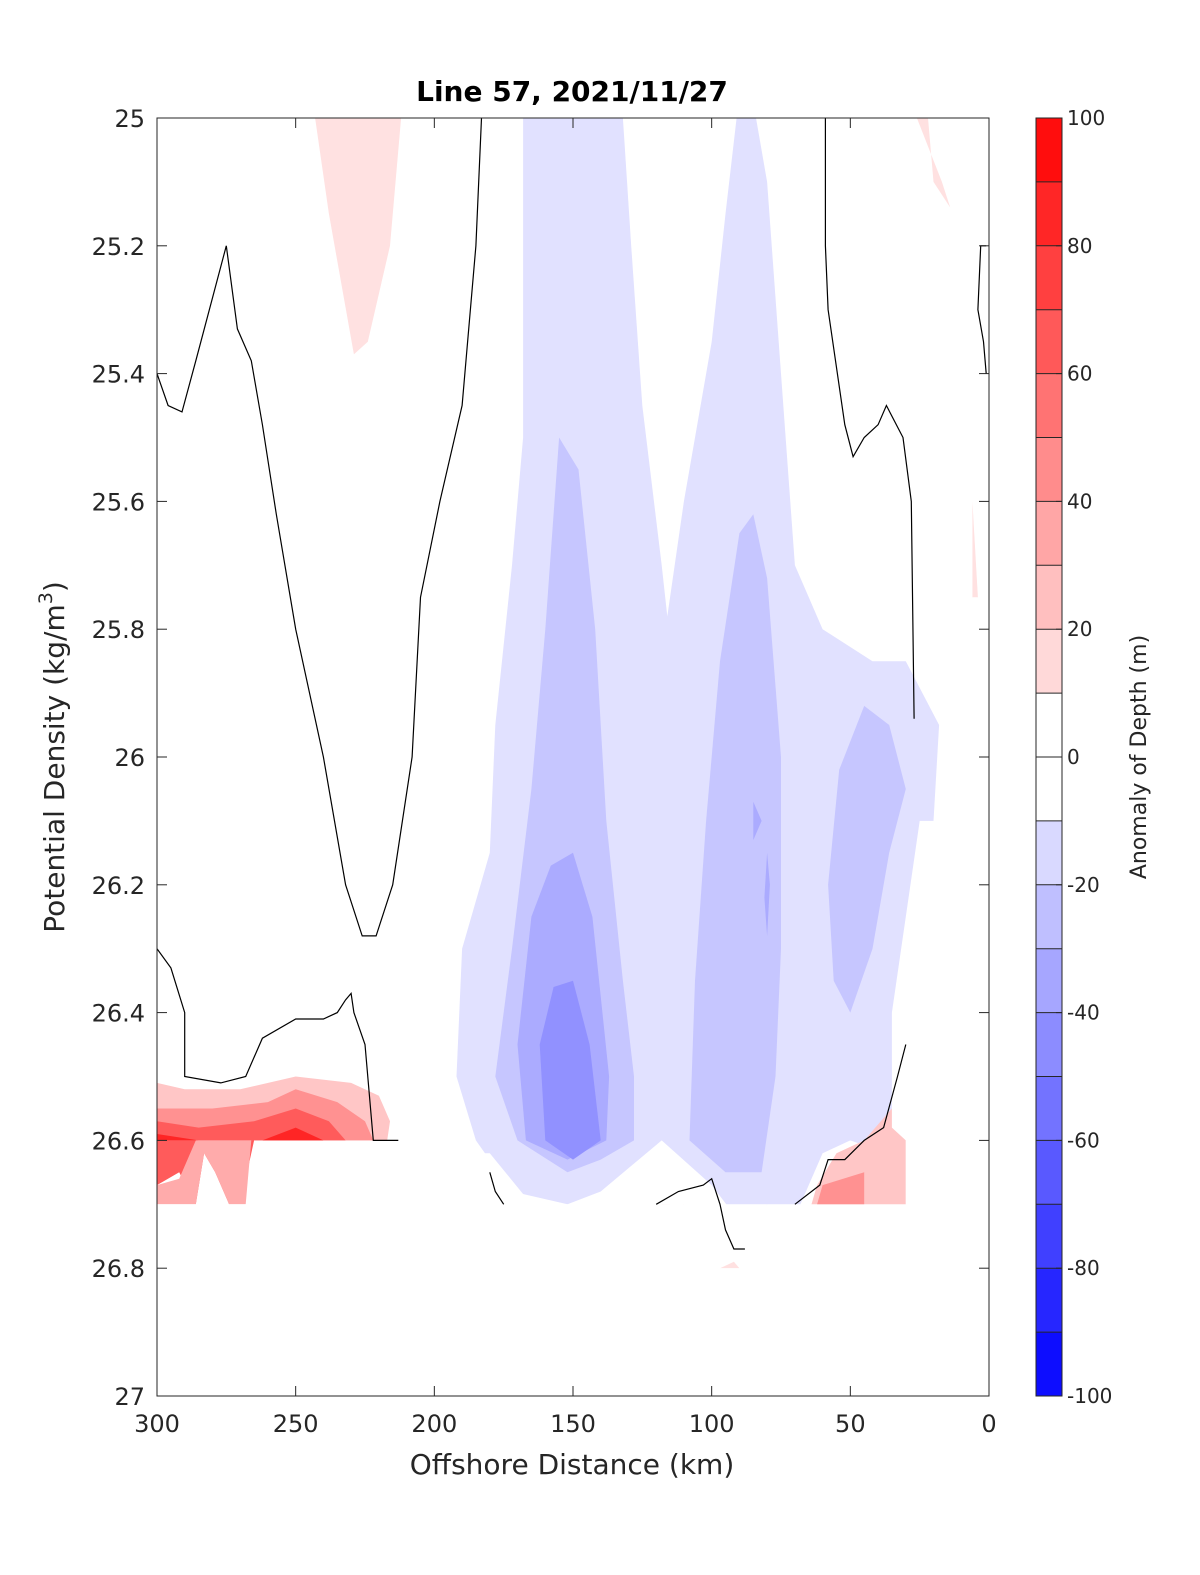 This screenshot has height=1575, width=1200. Describe the element at coordinates (118, 247) in the screenshot. I see `y-tick-label: 25.2` at that location.